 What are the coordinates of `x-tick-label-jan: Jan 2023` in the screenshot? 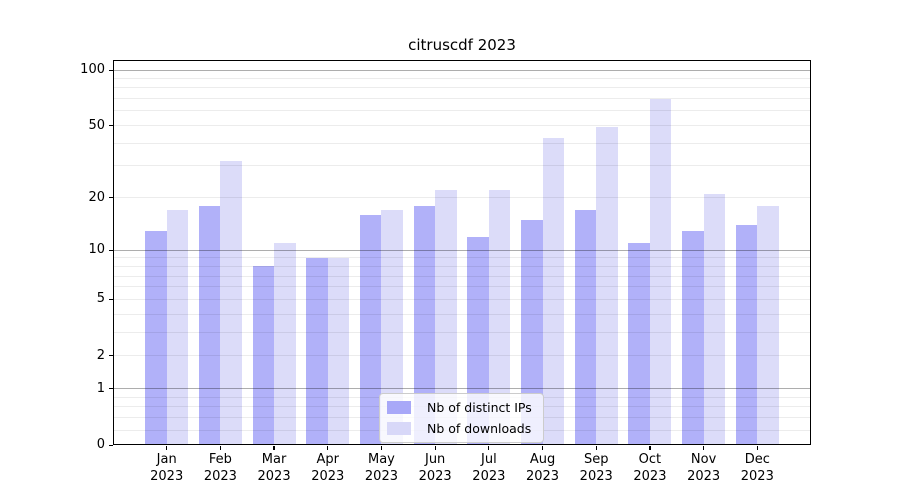 It's located at (167, 468).